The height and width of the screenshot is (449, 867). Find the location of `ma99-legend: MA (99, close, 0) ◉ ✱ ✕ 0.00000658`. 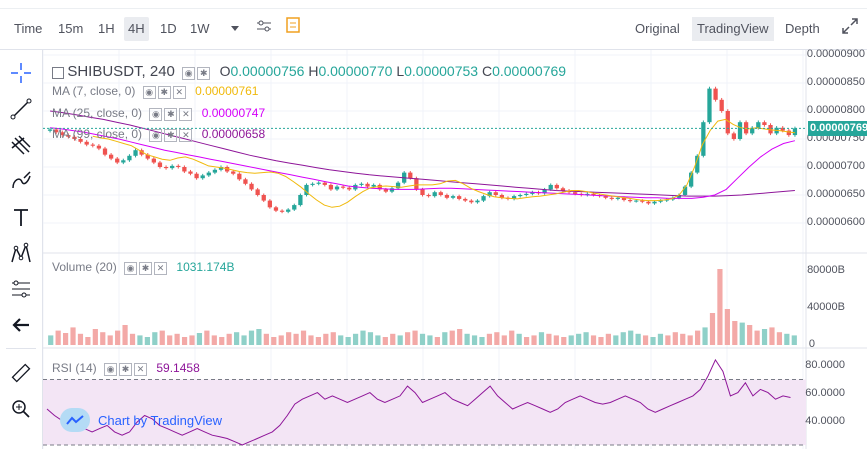

ma99-legend: MA (99, close, 0) ◉ ✱ ✕ 0.00000658 is located at coordinates (158, 134).